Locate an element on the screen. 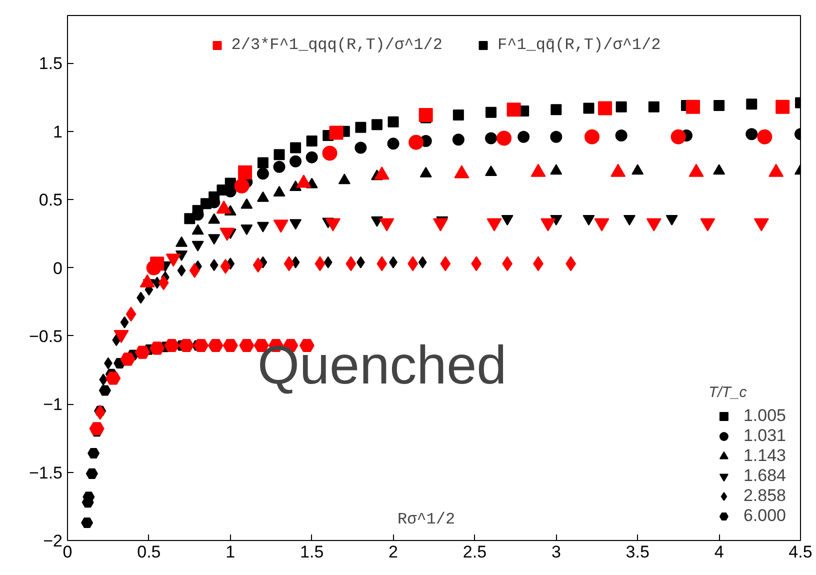  y-tick-label: 1 is located at coordinates (58, 132).